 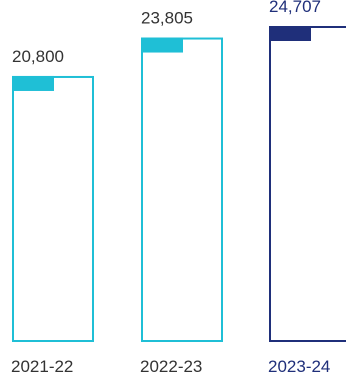 What do you see at coordinates (38, 56) in the screenshot?
I see `data-label: 20,800` at bounding box center [38, 56].